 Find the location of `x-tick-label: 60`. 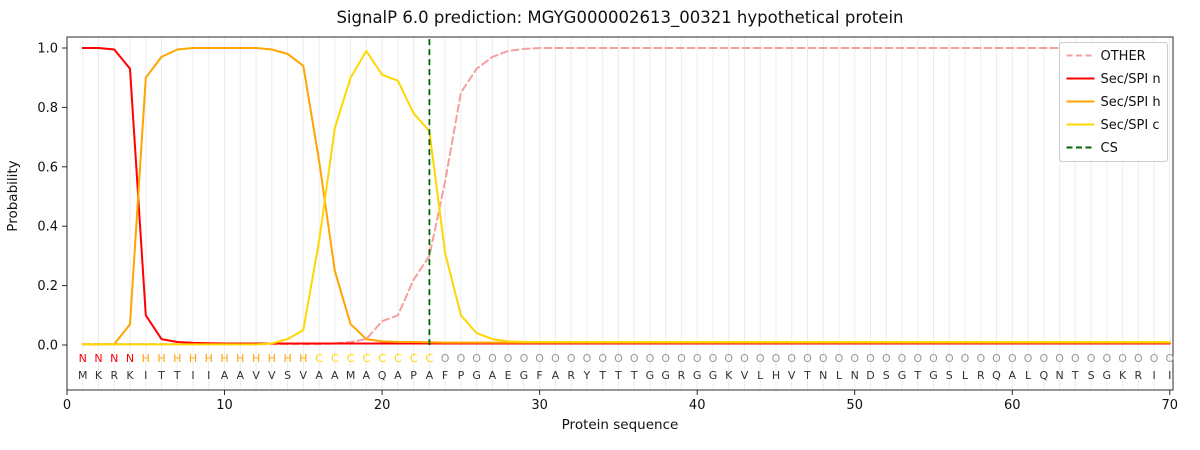

x-tick-label: 60 is located at coordinates (1012, 405).